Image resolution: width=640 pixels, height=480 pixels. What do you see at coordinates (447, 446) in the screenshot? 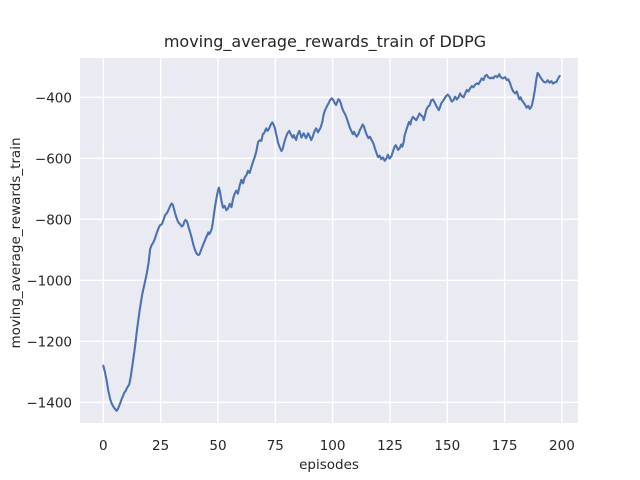
I see `x-tick-label: 150` at bounding box center [447, 446].